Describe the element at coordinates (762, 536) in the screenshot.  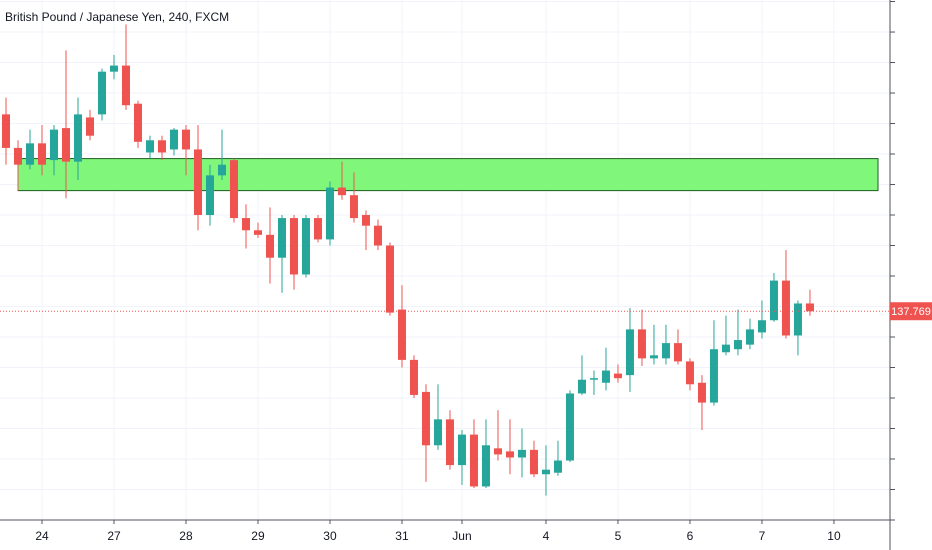
I see `x-tick-label: 7` at that location.